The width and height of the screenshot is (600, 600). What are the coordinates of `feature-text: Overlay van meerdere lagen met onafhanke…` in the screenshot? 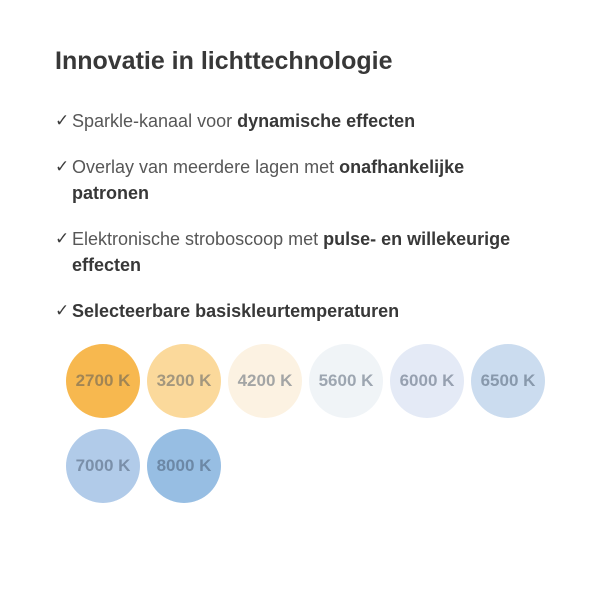 It's located at (297, 180).